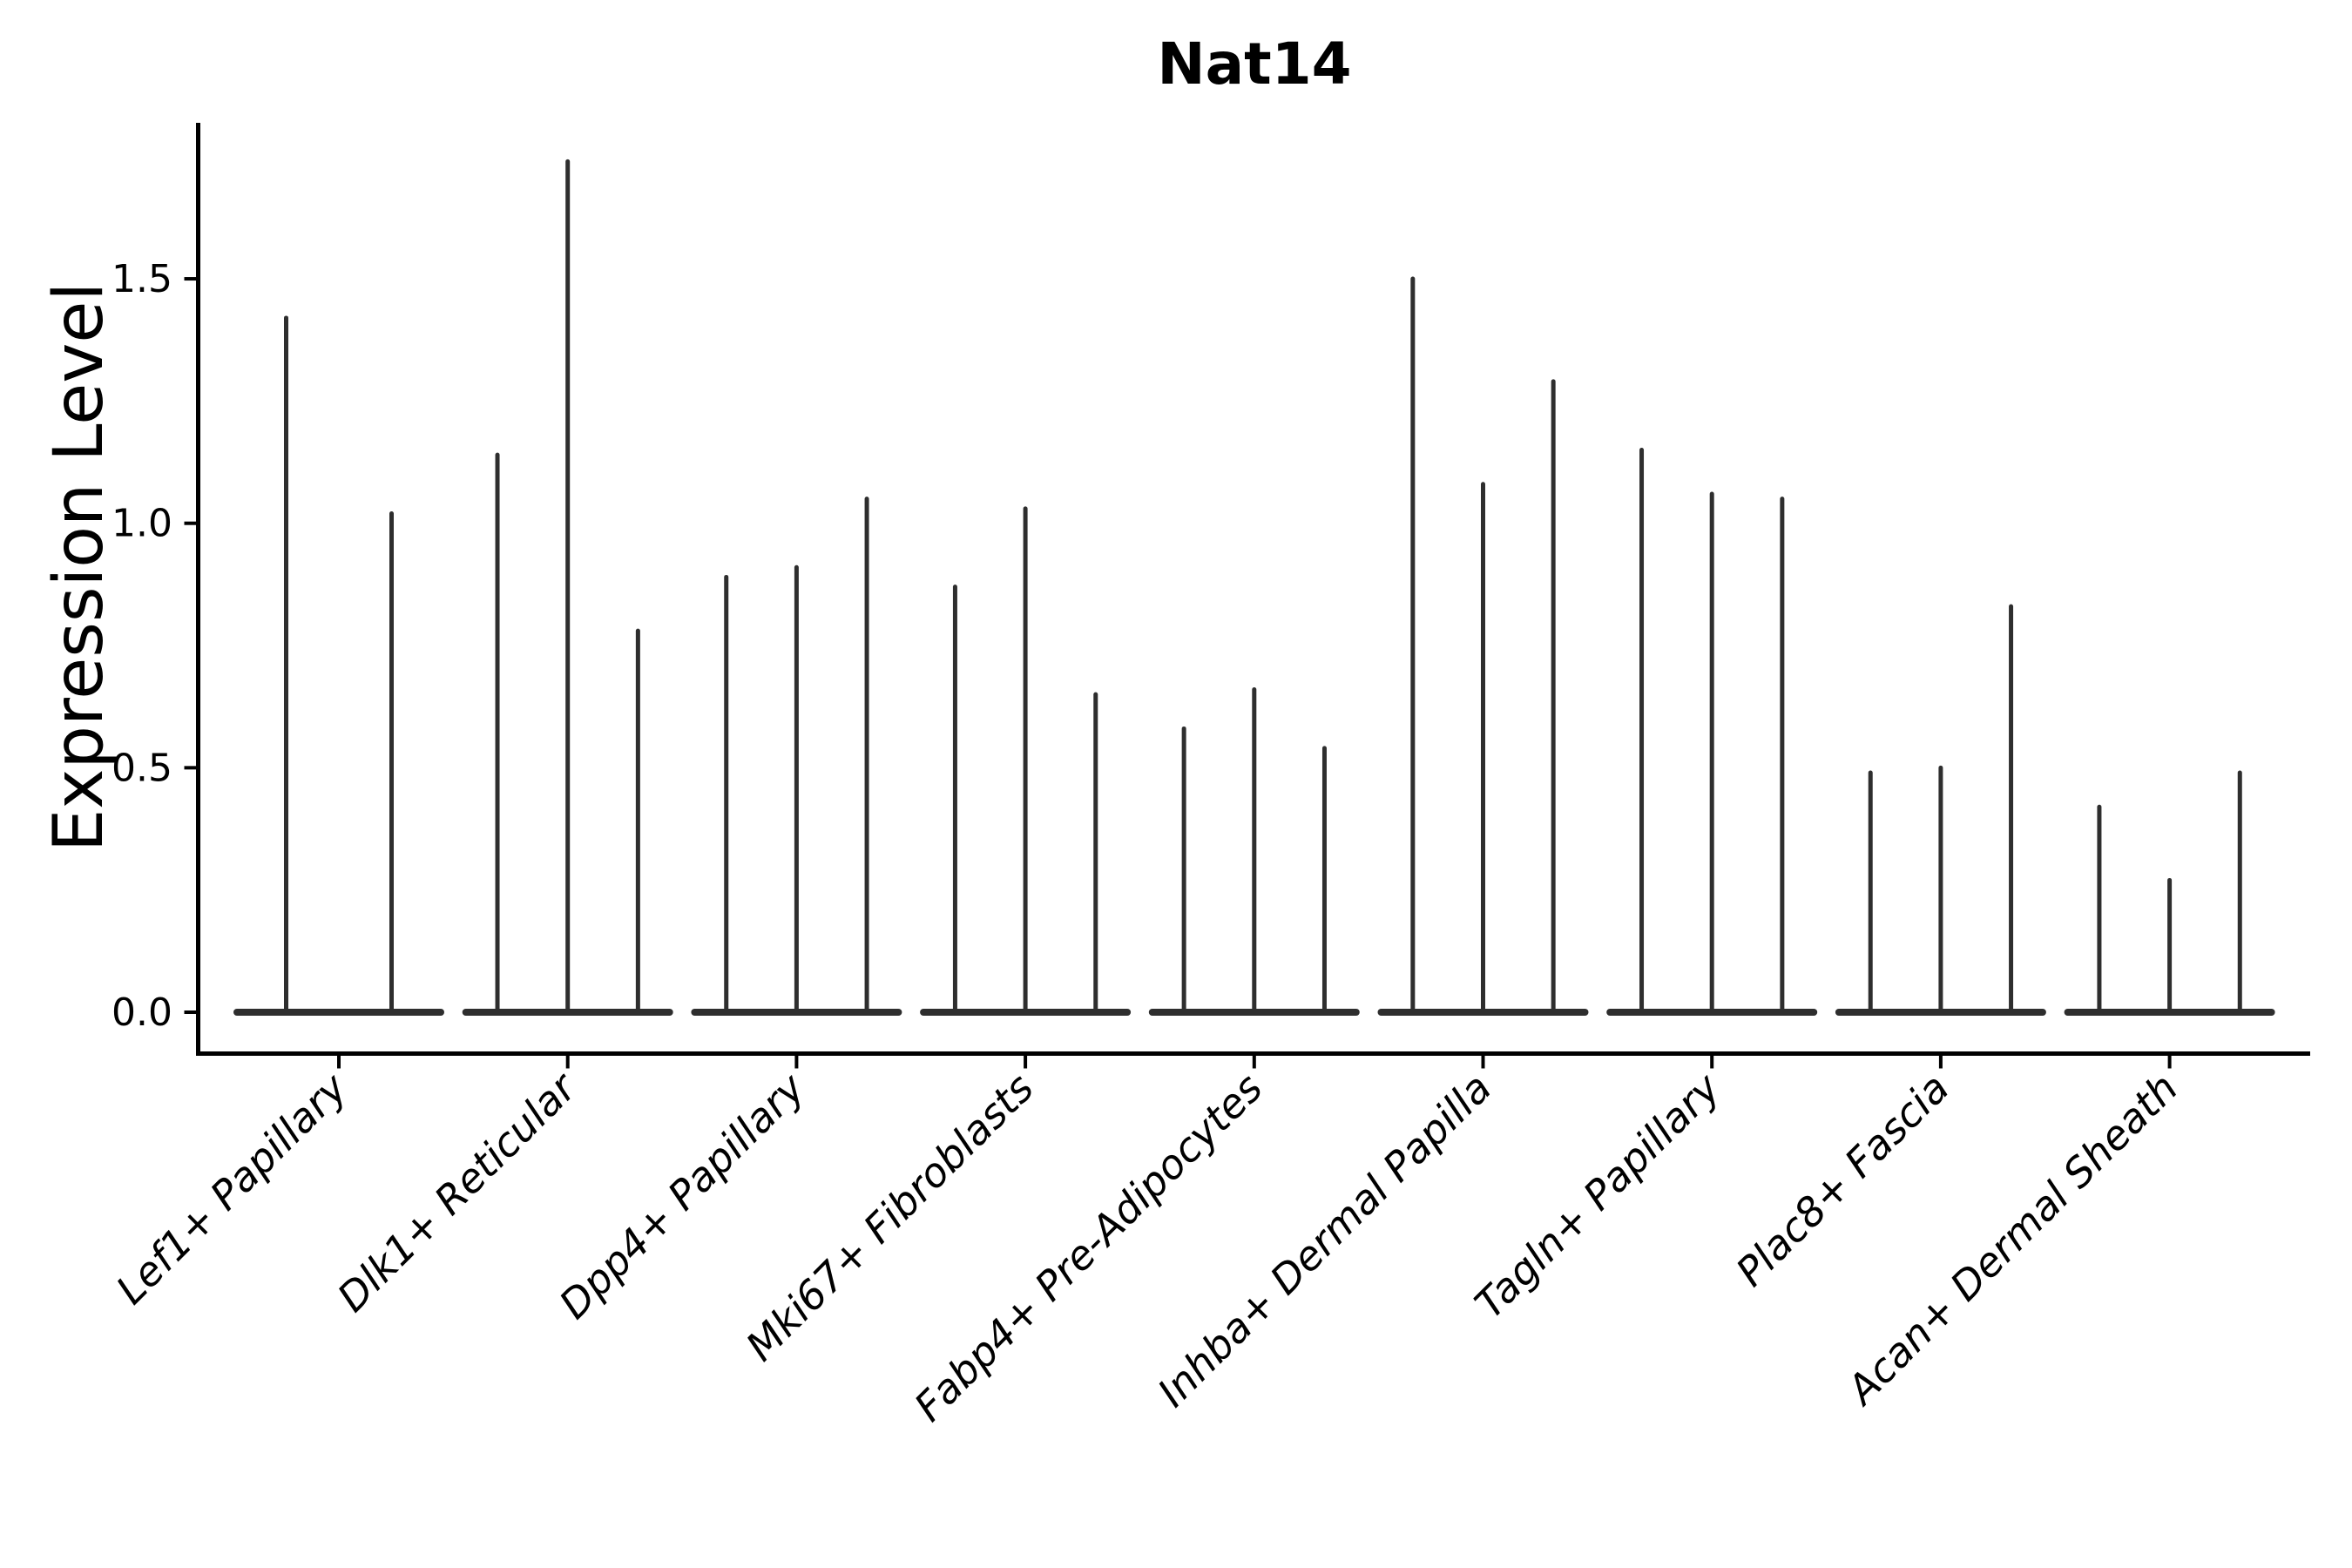 Image resolution: width=2352 pixels, height=1568 pixels. I want to click on x-category-label: Dlk1+ Reticular, so click(457, 1191).